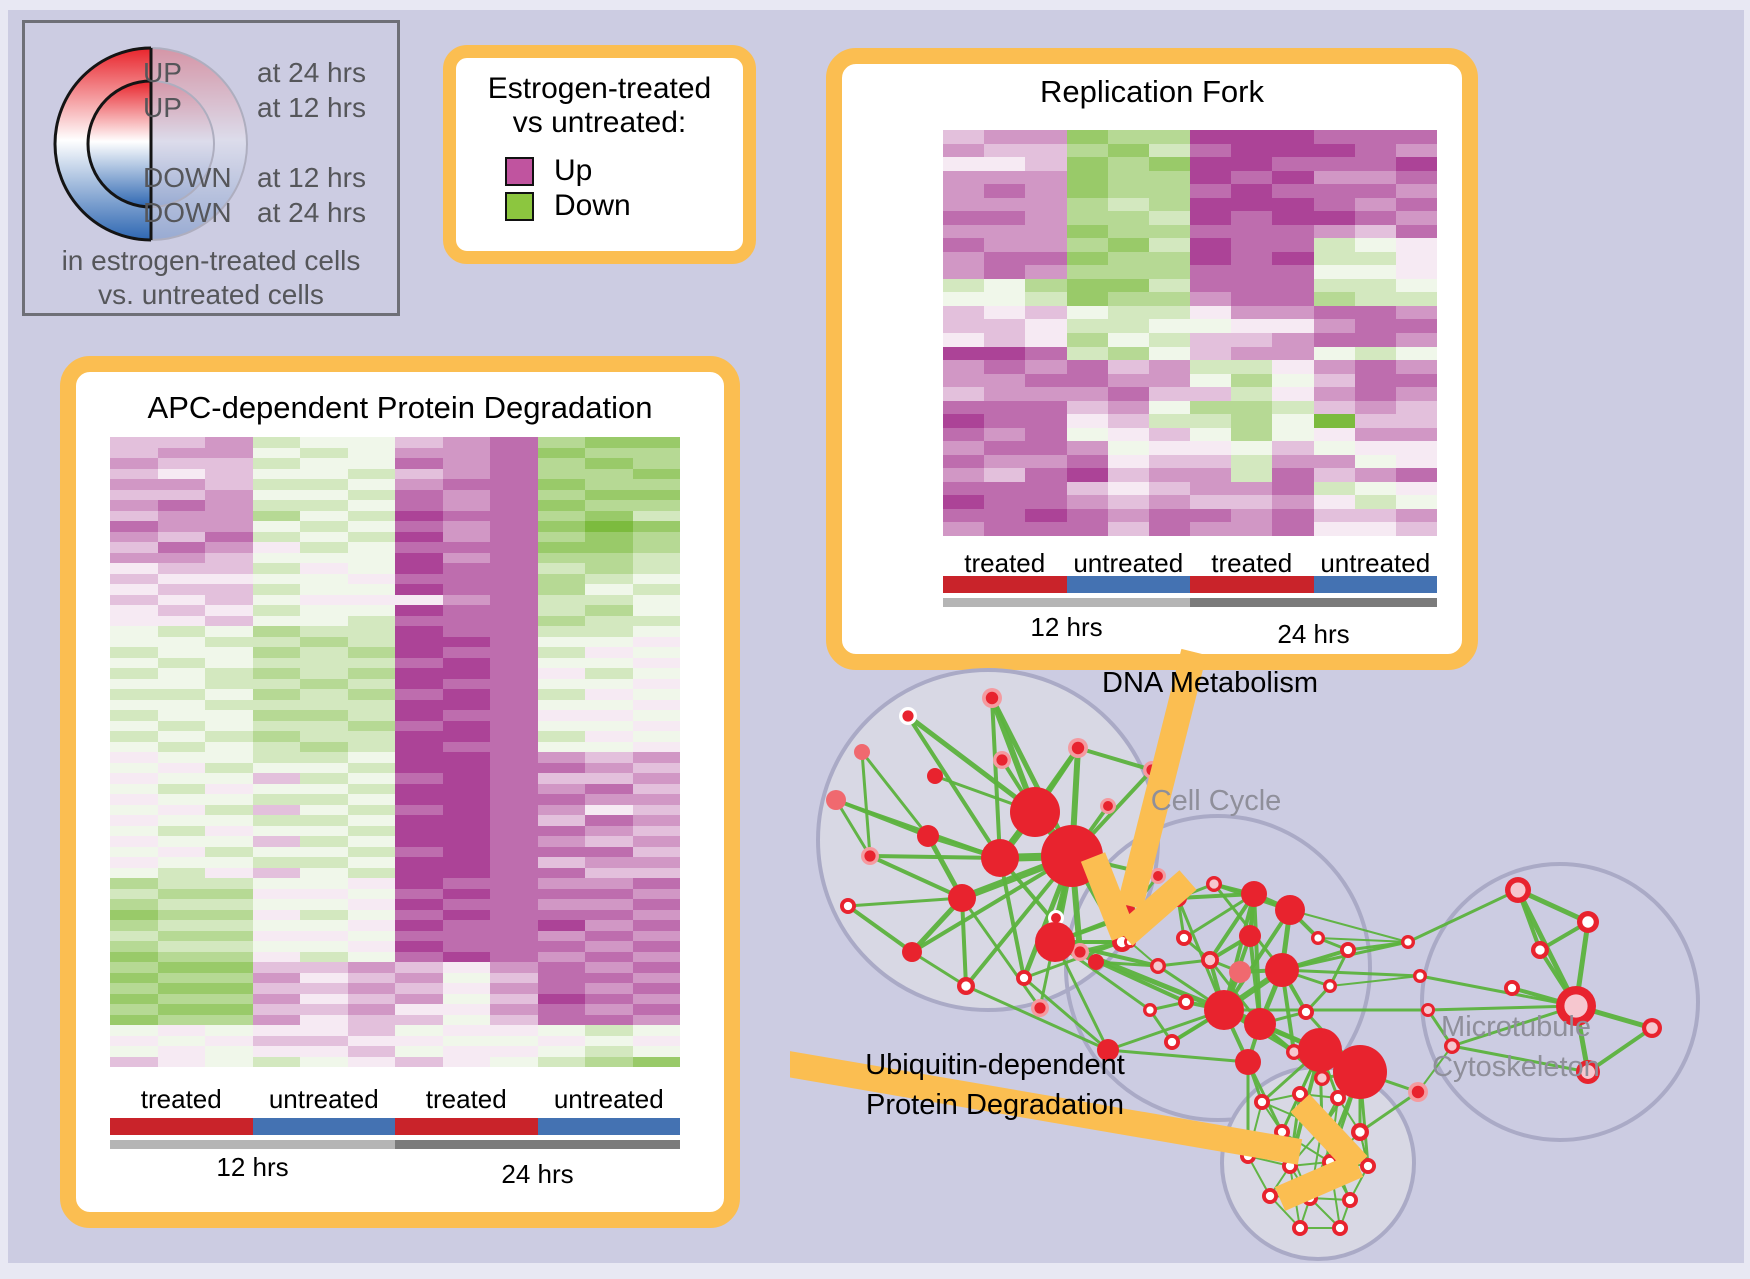 The width and height of the screenshot is (1750, 1279). I want to click on color-legend-box: Estrogen-treated vs untreated: Up Down, so click(599, 154).